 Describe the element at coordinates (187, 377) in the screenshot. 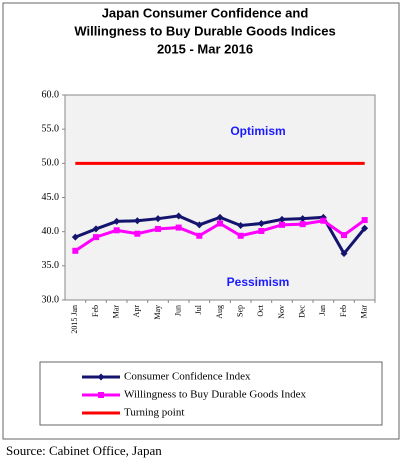

I see `legend-label: Consumer Confidence Index` at that location.